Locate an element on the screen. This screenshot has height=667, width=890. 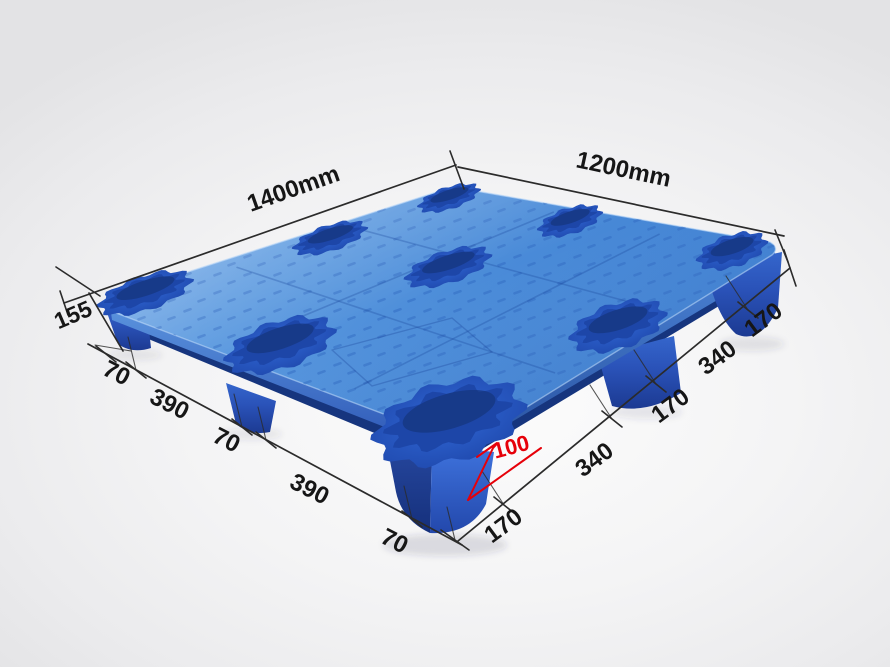
dimension-label-total-height: 155 is located at coordinates (73, 314).